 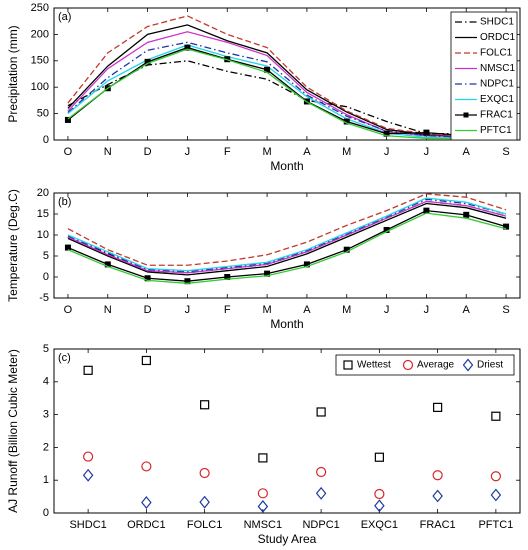 I want to click on x-tick-label: NMSC1, so click(x=263, y=525).